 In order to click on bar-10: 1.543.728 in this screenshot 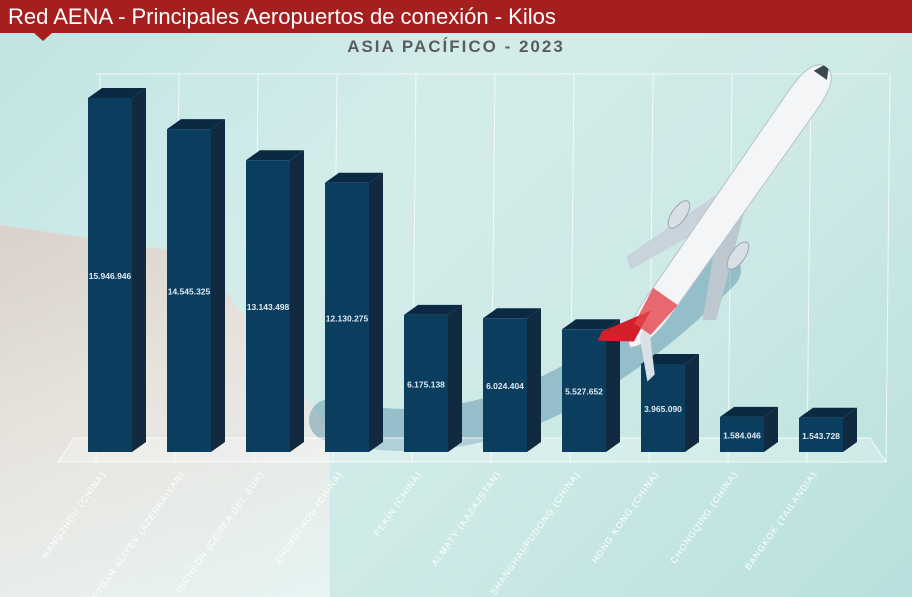, I will do `click(828, 429)`.